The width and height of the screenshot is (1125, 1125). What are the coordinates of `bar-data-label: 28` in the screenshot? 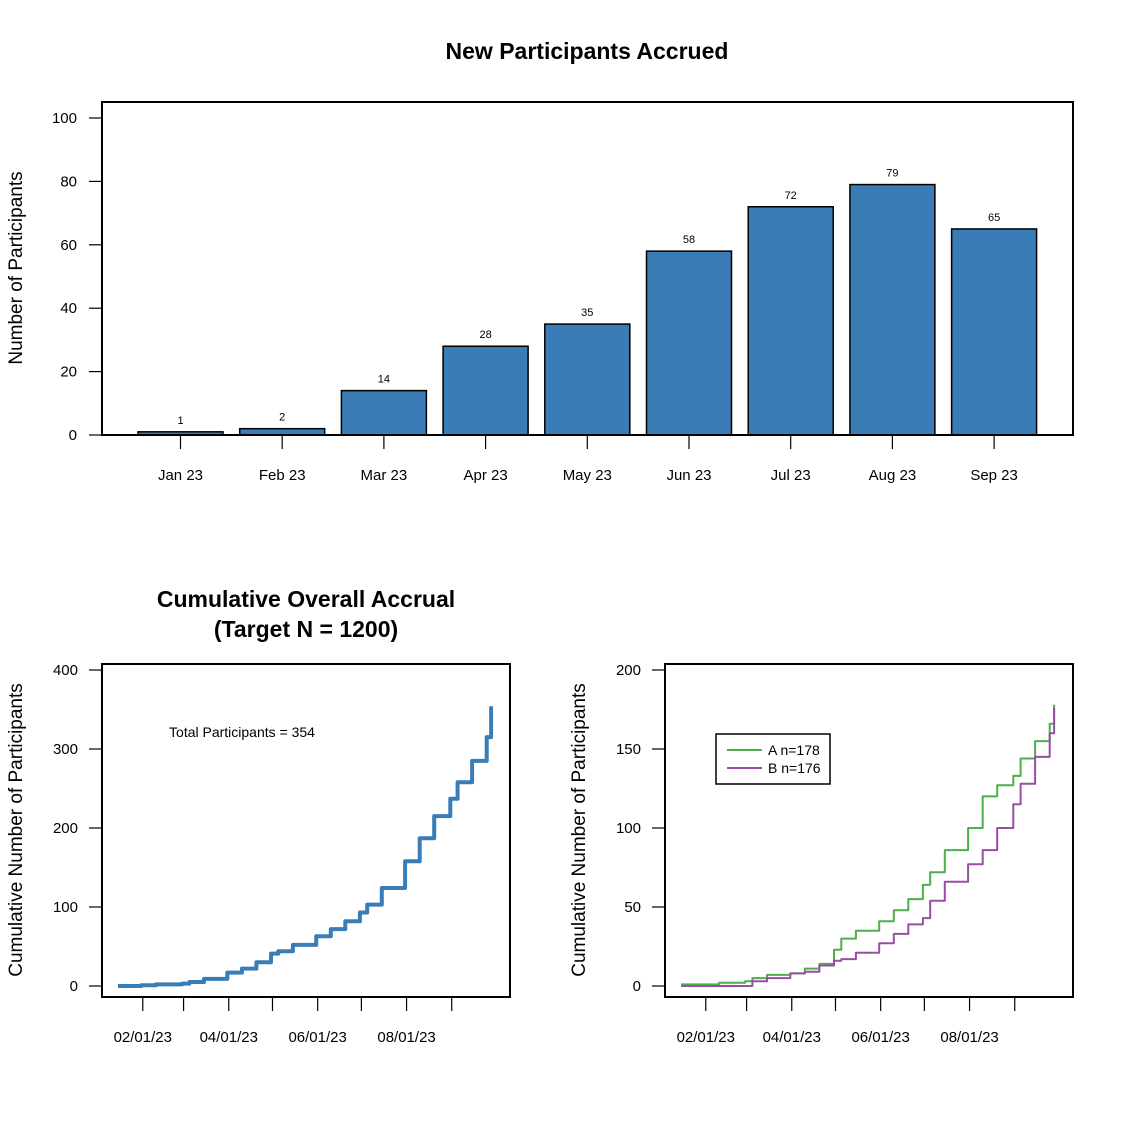 It's located at (485, 335).